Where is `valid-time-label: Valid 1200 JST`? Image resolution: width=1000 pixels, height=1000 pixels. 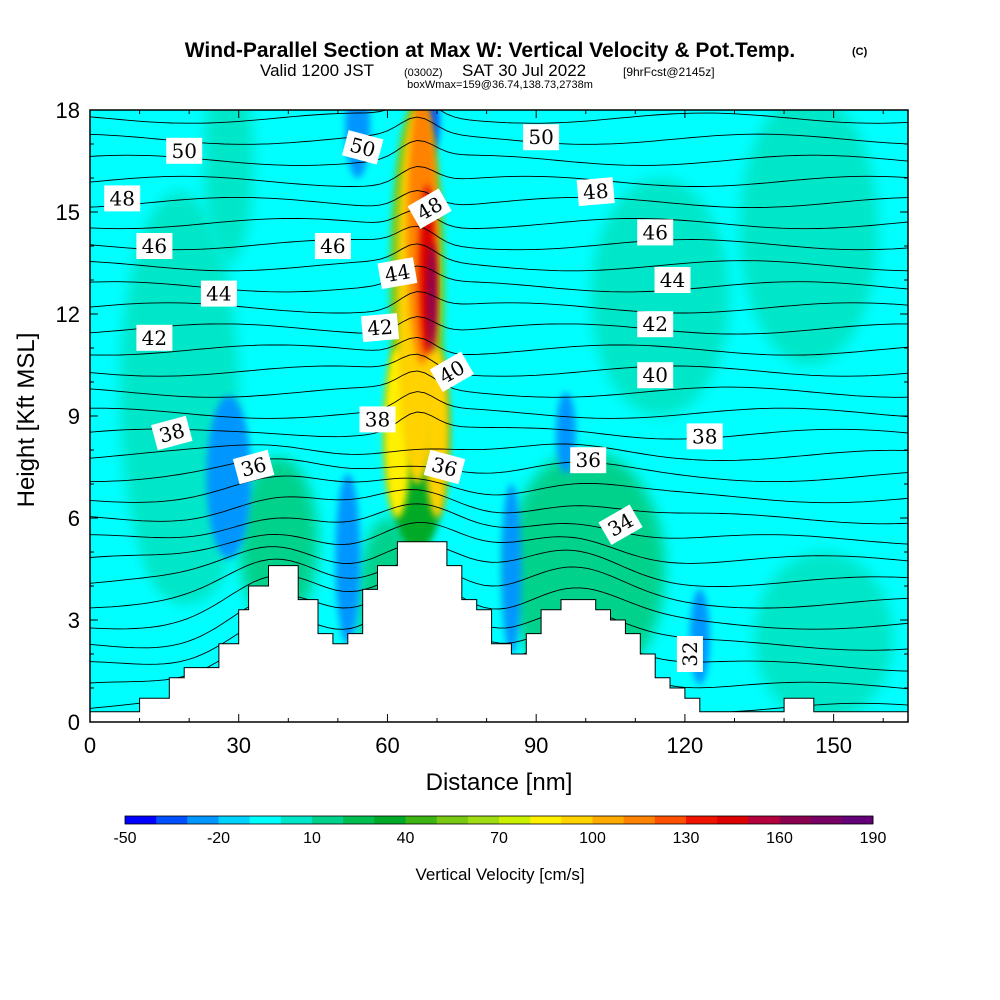
valid-time-label: Valid 1200 JST is located at coordinates (317, 70).